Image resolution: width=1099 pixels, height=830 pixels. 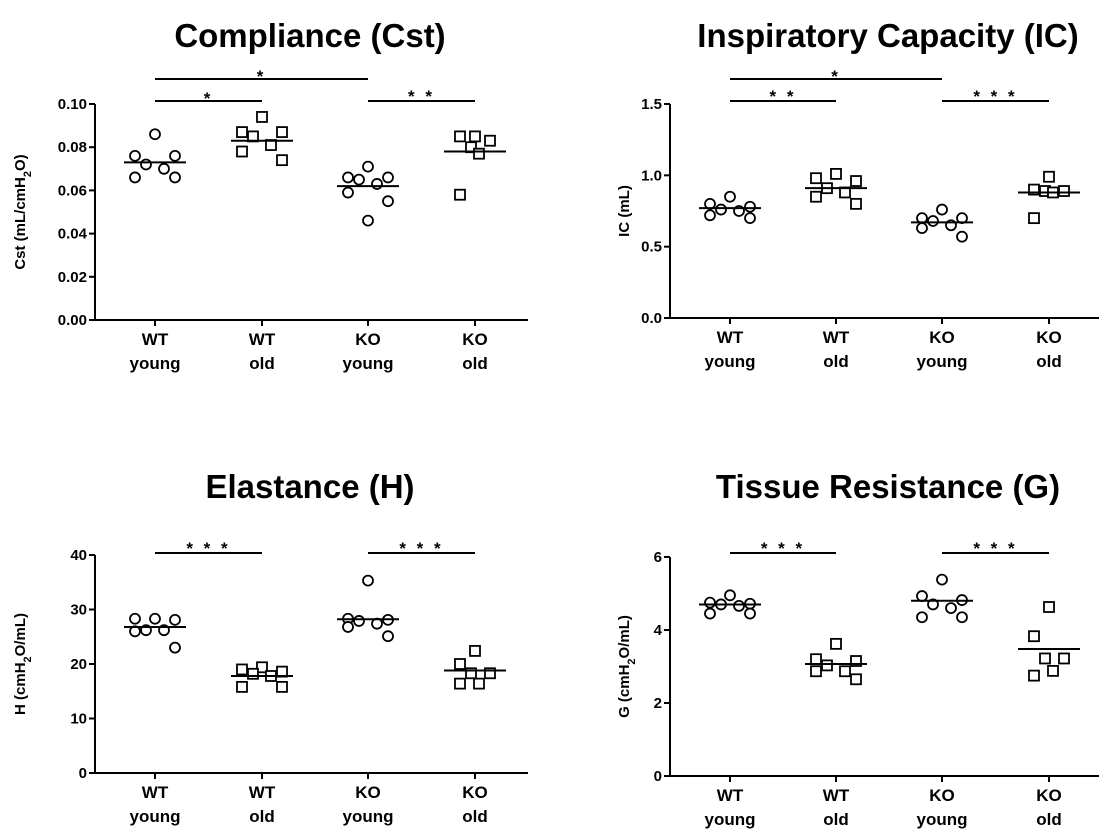 I want to click on significance-label: *, so click(x=209, y=98).